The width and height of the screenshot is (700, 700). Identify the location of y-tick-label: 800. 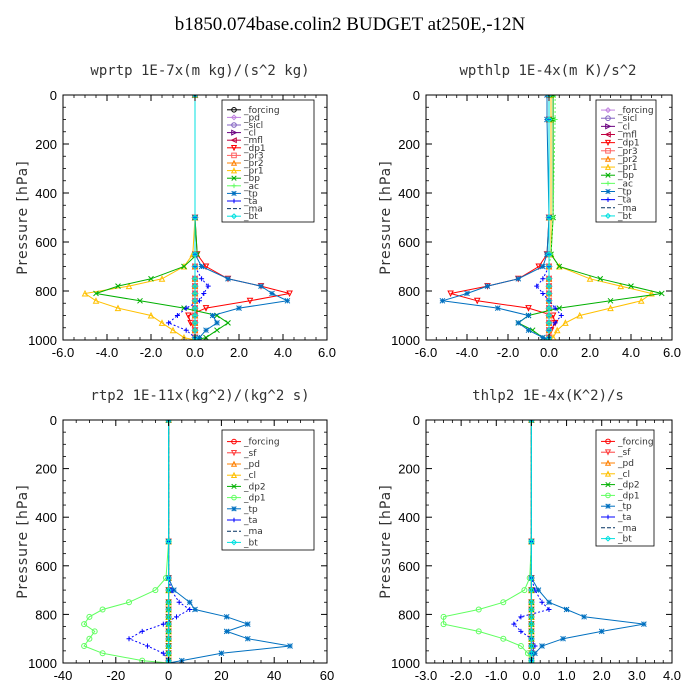
(46, 291).